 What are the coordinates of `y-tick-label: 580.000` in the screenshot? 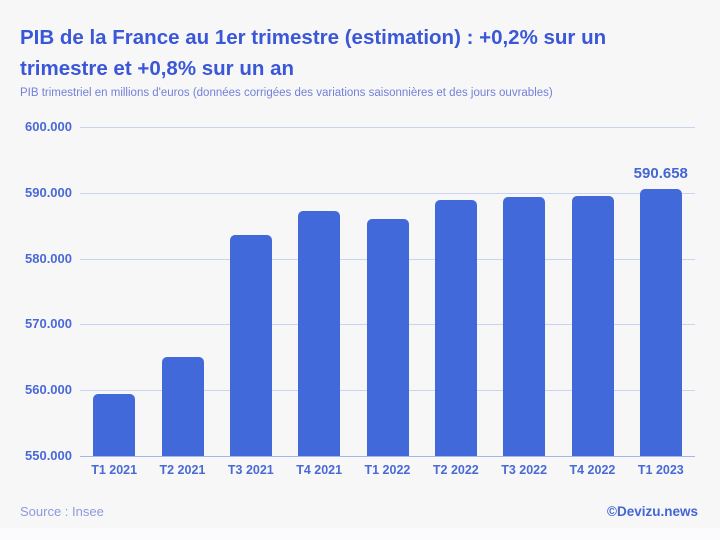 It's located at (48, 258).